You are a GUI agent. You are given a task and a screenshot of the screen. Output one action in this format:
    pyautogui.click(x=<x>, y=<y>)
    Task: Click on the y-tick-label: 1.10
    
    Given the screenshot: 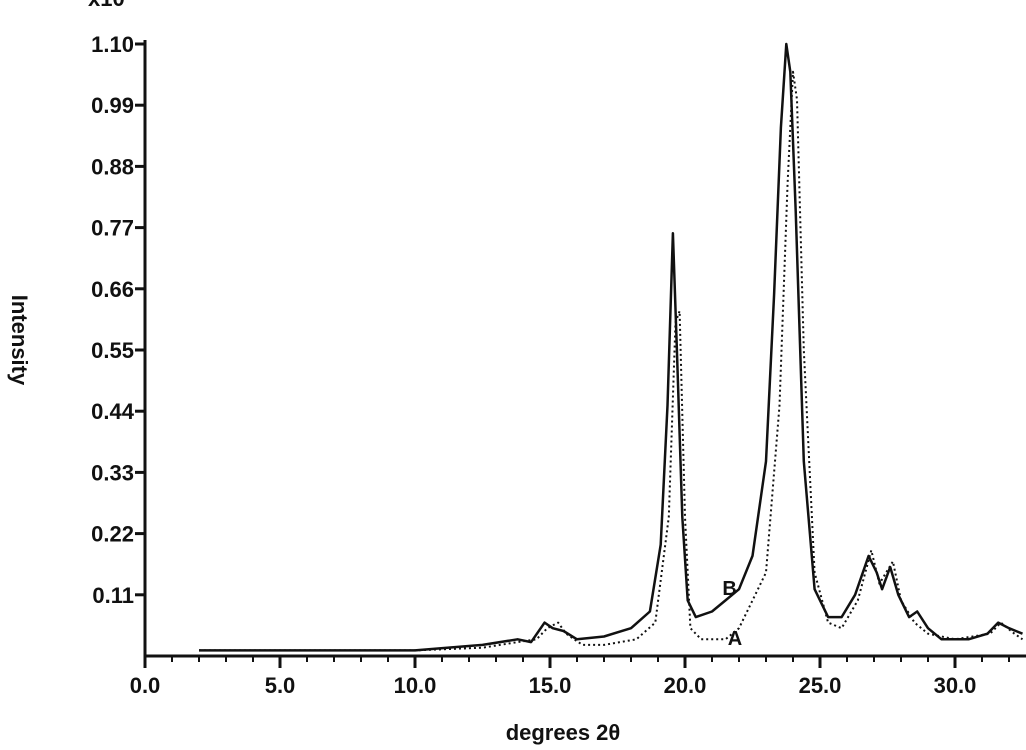 What is the action you would take?
    pyautogui.click(x=112, y=44)
    